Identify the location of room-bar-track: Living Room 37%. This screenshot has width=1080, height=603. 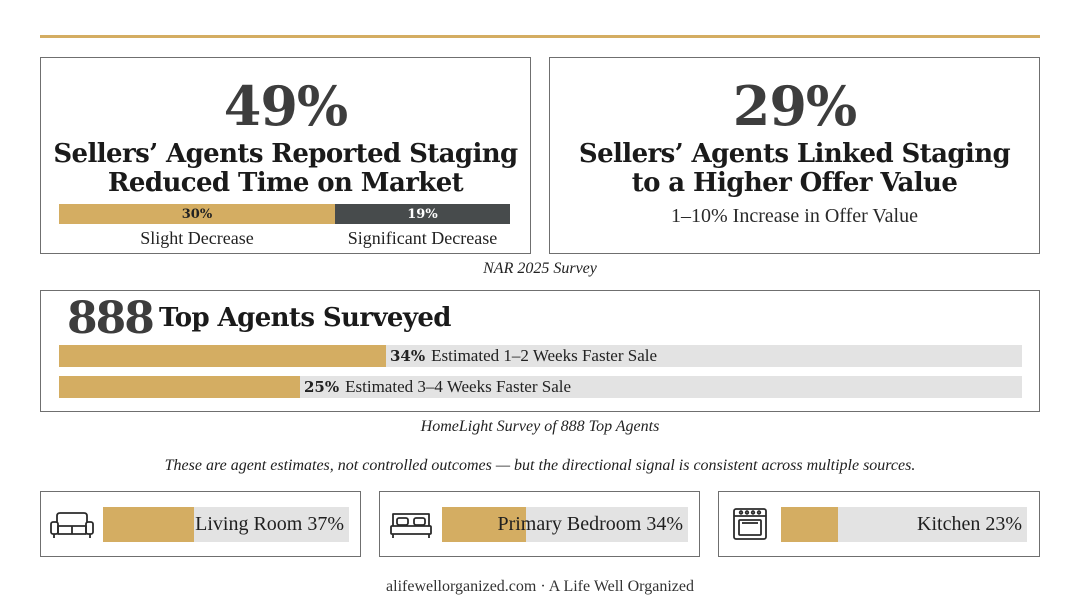
(226, 524).